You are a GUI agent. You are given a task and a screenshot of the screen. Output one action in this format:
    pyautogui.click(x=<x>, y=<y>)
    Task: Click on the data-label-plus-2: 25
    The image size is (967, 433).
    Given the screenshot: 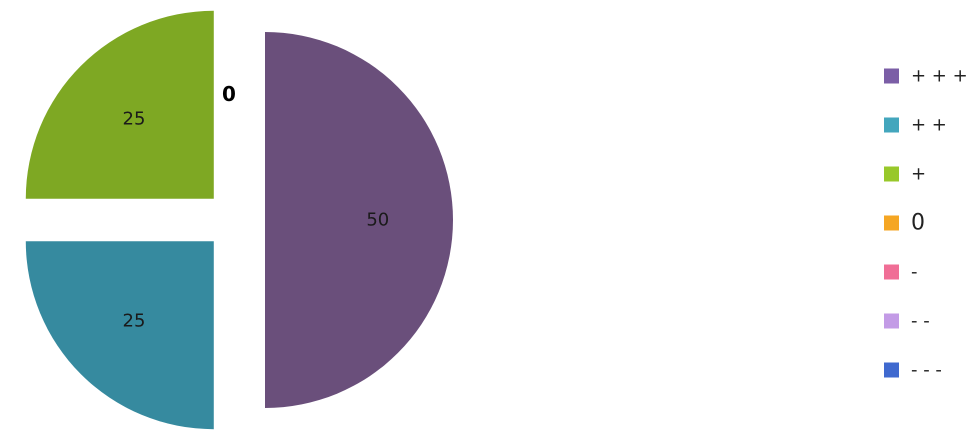 What is the action you would take?
    pyautogui.click(x=134, y=119)
    